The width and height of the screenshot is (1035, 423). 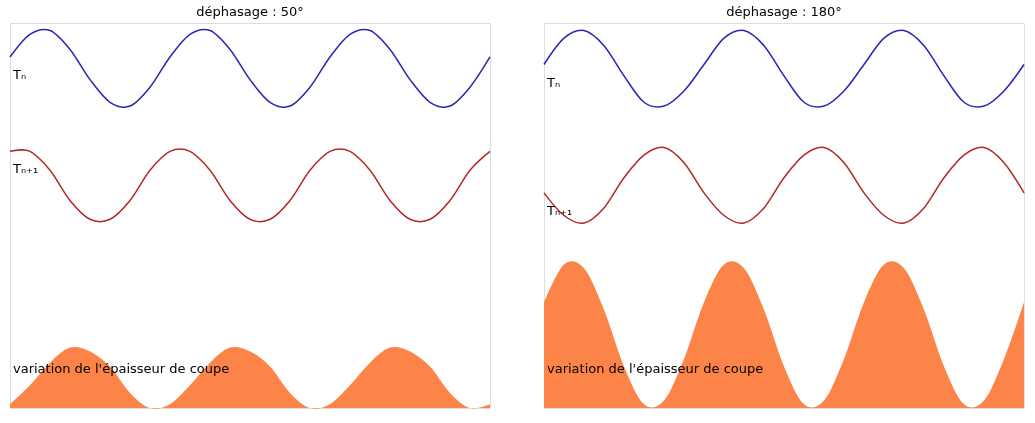 What do you see at coordinates (784, 11) in the screenshot?
I see `chart-title: déphasage : 180°` at bounding box center [784, 11].